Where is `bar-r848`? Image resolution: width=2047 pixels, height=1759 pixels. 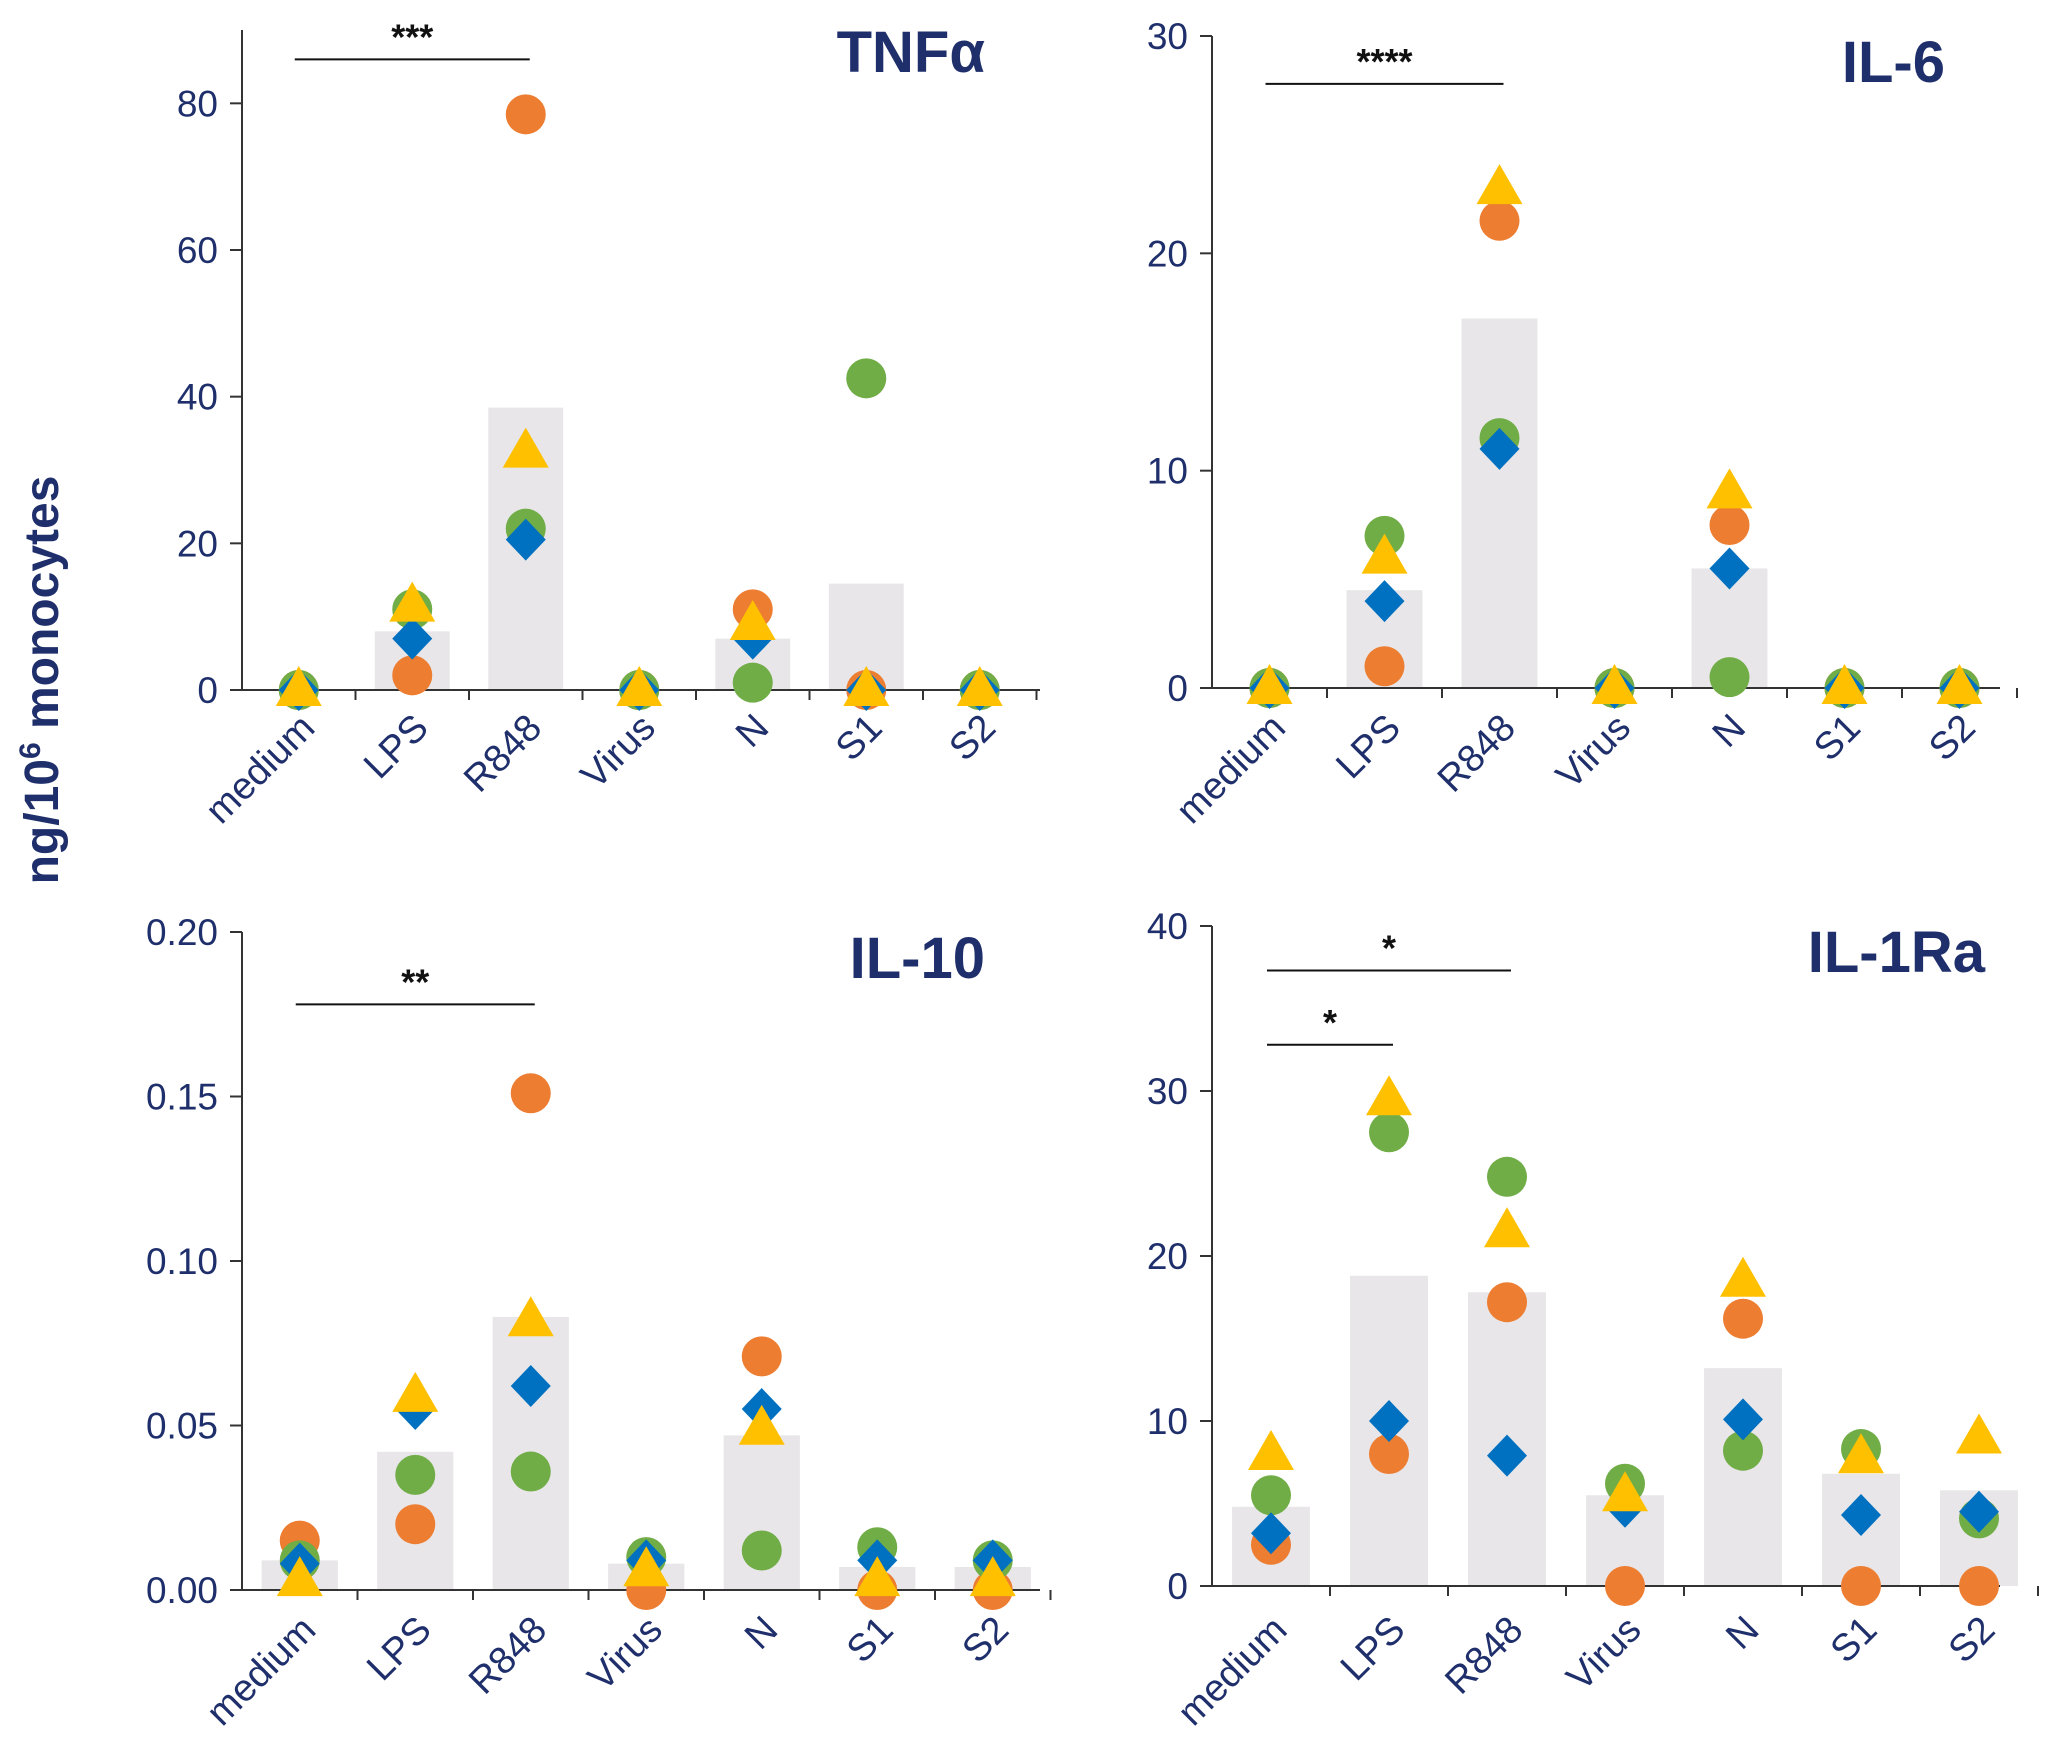 bar-r848 is located at coordinates (1499, 503).